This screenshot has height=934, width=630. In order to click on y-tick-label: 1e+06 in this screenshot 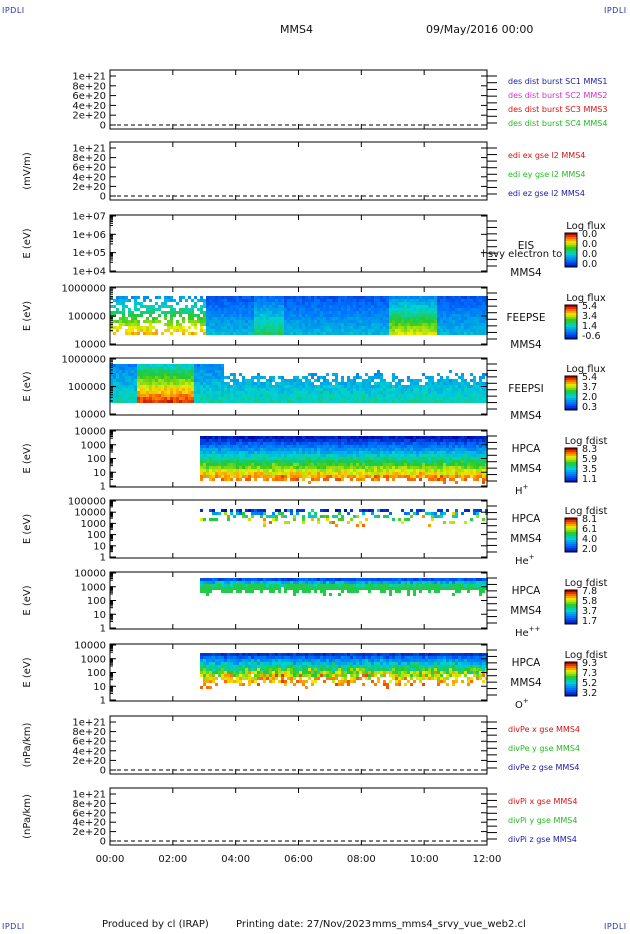, I will do `click(89, 235)`.